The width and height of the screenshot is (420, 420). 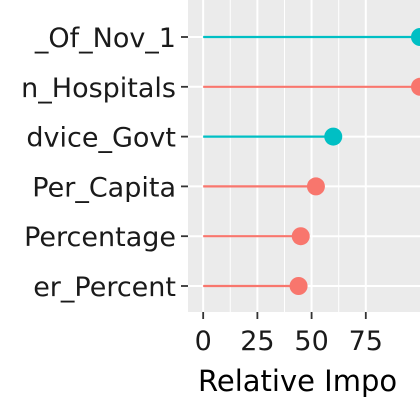 I want to click on y-tick-label: dvice_Govt, so click(x=101, y=138).